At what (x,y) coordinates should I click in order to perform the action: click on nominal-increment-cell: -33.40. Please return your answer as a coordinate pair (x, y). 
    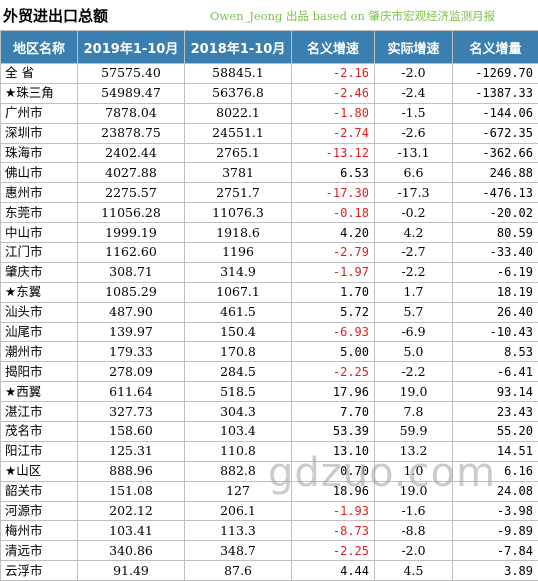
    Looking at the image, I should click on (495, 253).